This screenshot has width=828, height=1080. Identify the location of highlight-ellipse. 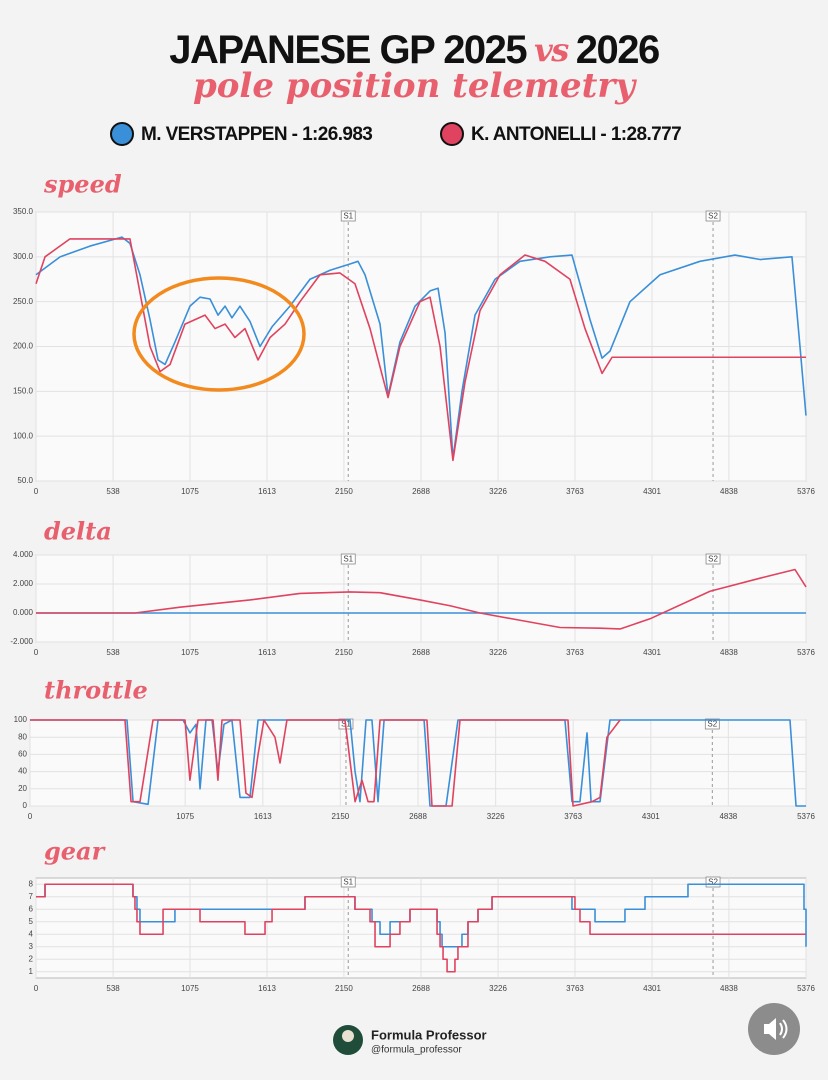
(219, 334).